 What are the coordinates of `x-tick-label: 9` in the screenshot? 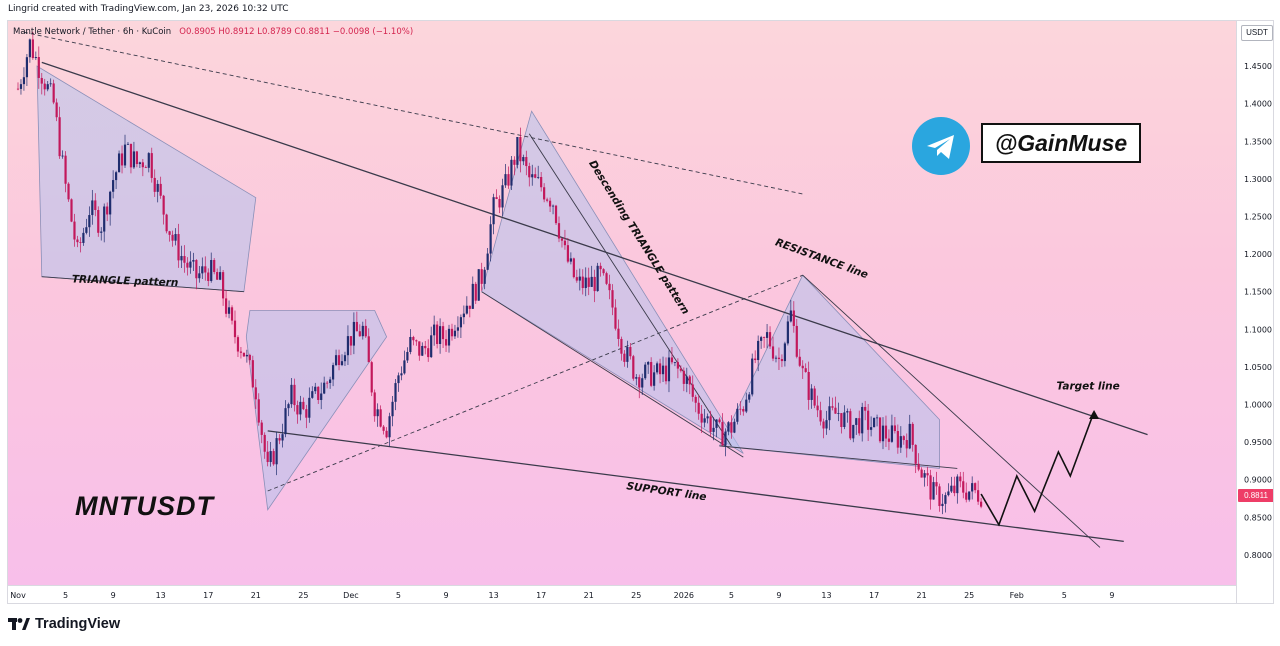 It's located at (113, 595).